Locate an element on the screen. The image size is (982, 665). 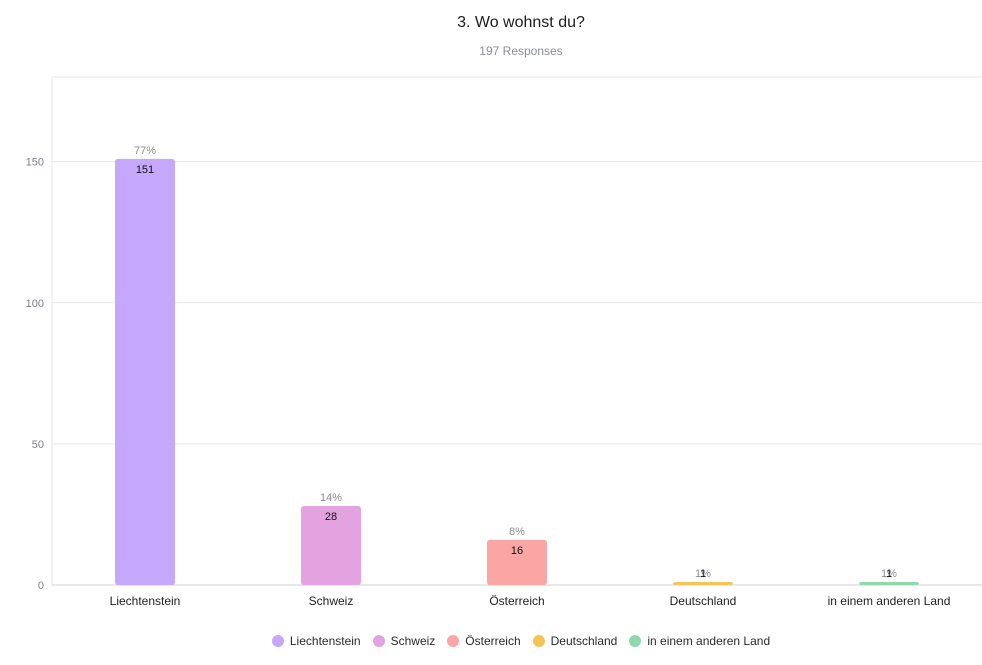
chart-title: 3. Wo wohnst du? is located at coordinates (521, 22).